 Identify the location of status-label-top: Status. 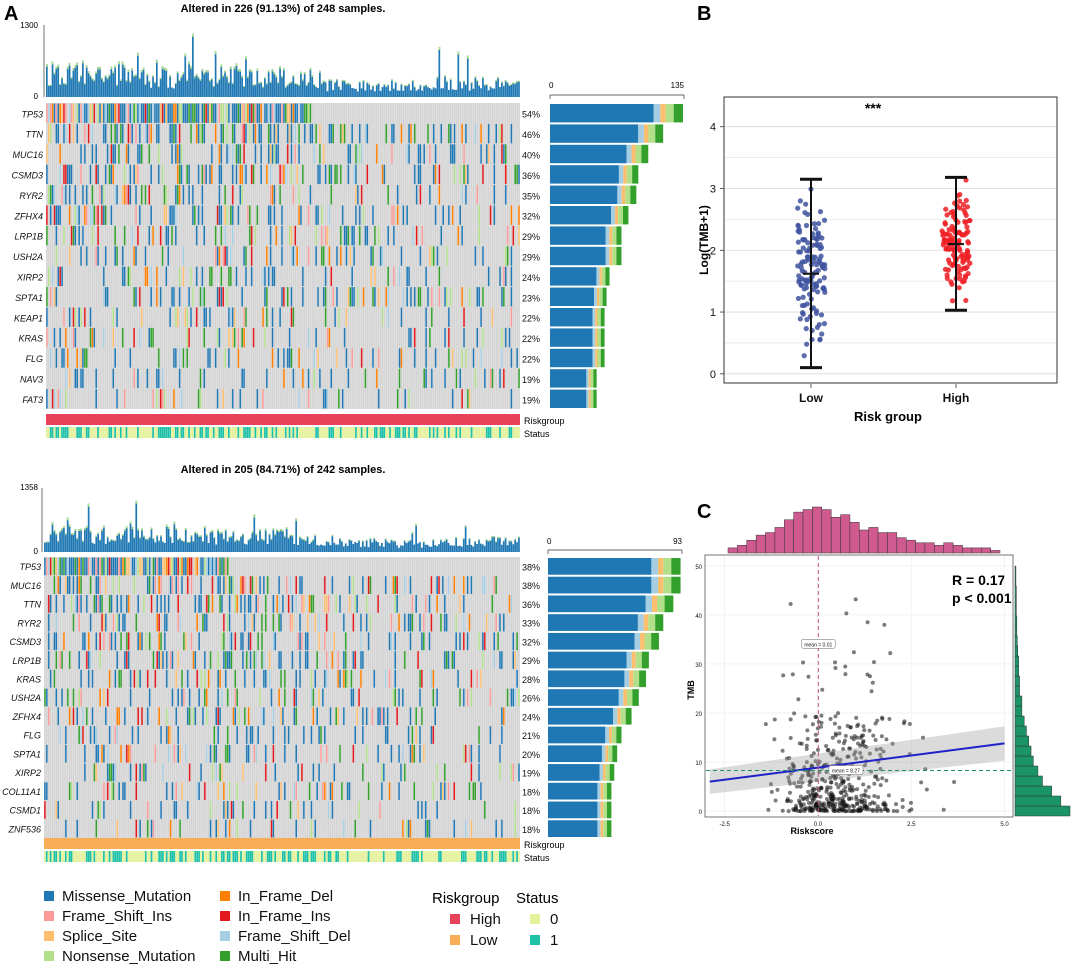
(537, 434).